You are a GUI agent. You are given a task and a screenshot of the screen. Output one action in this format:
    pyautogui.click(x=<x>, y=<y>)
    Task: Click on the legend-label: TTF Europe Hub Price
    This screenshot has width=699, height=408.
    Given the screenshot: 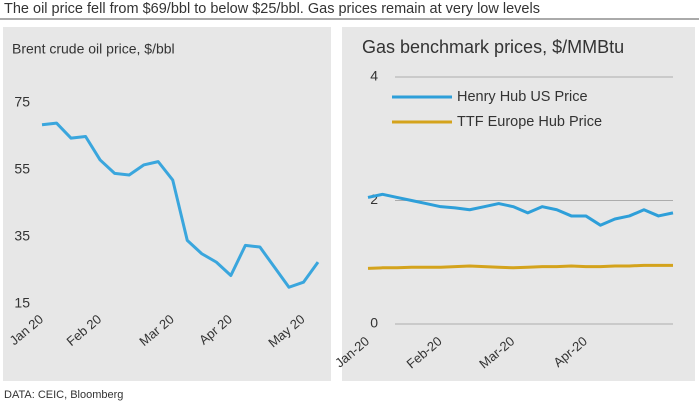 What is the action you would take?
    pyautogui.click(x=529, y=122)
    